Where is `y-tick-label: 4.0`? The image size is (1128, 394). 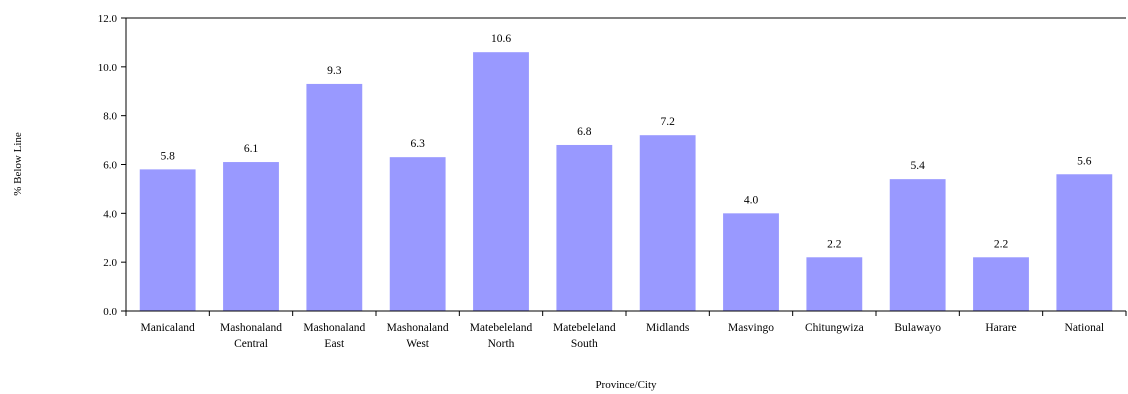
y-tick-label: 4.0 is located at coordinates (110, 214).